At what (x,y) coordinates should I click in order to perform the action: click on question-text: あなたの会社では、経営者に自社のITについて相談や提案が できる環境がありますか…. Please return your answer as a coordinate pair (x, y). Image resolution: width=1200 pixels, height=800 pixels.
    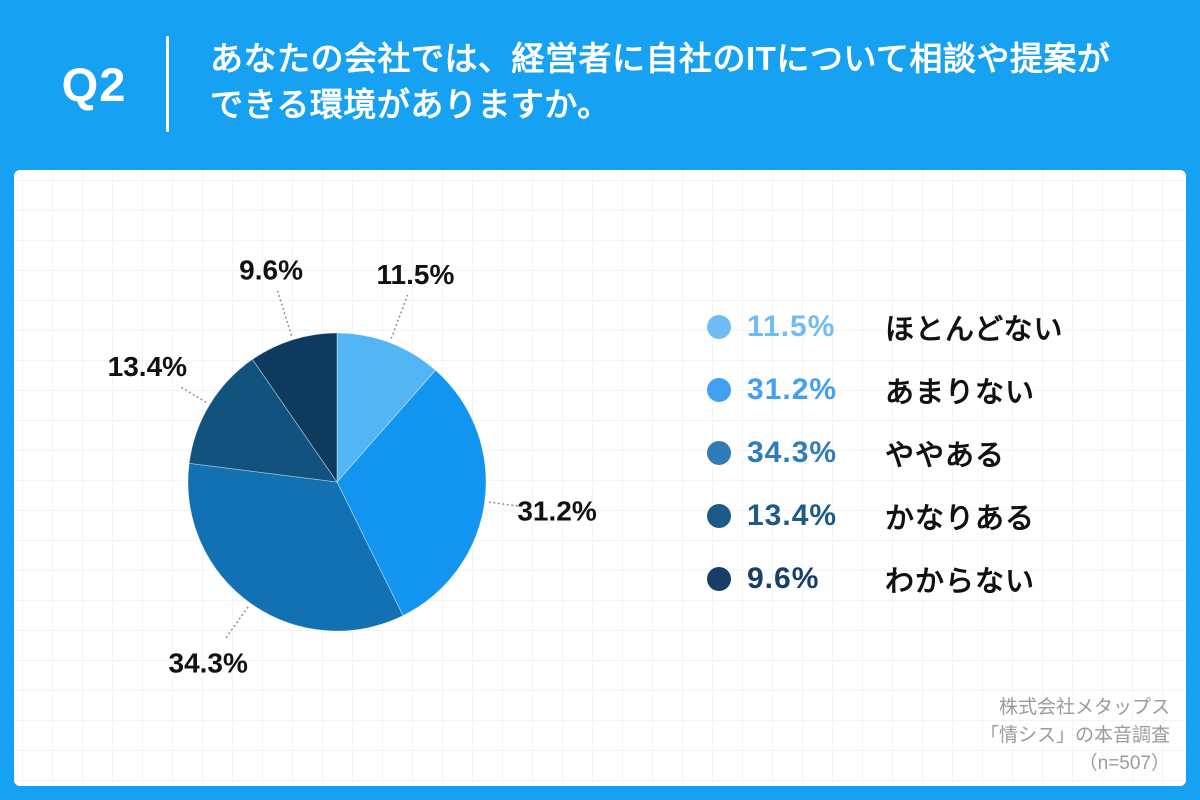
    Looking at the image, I should click on (695, 82).